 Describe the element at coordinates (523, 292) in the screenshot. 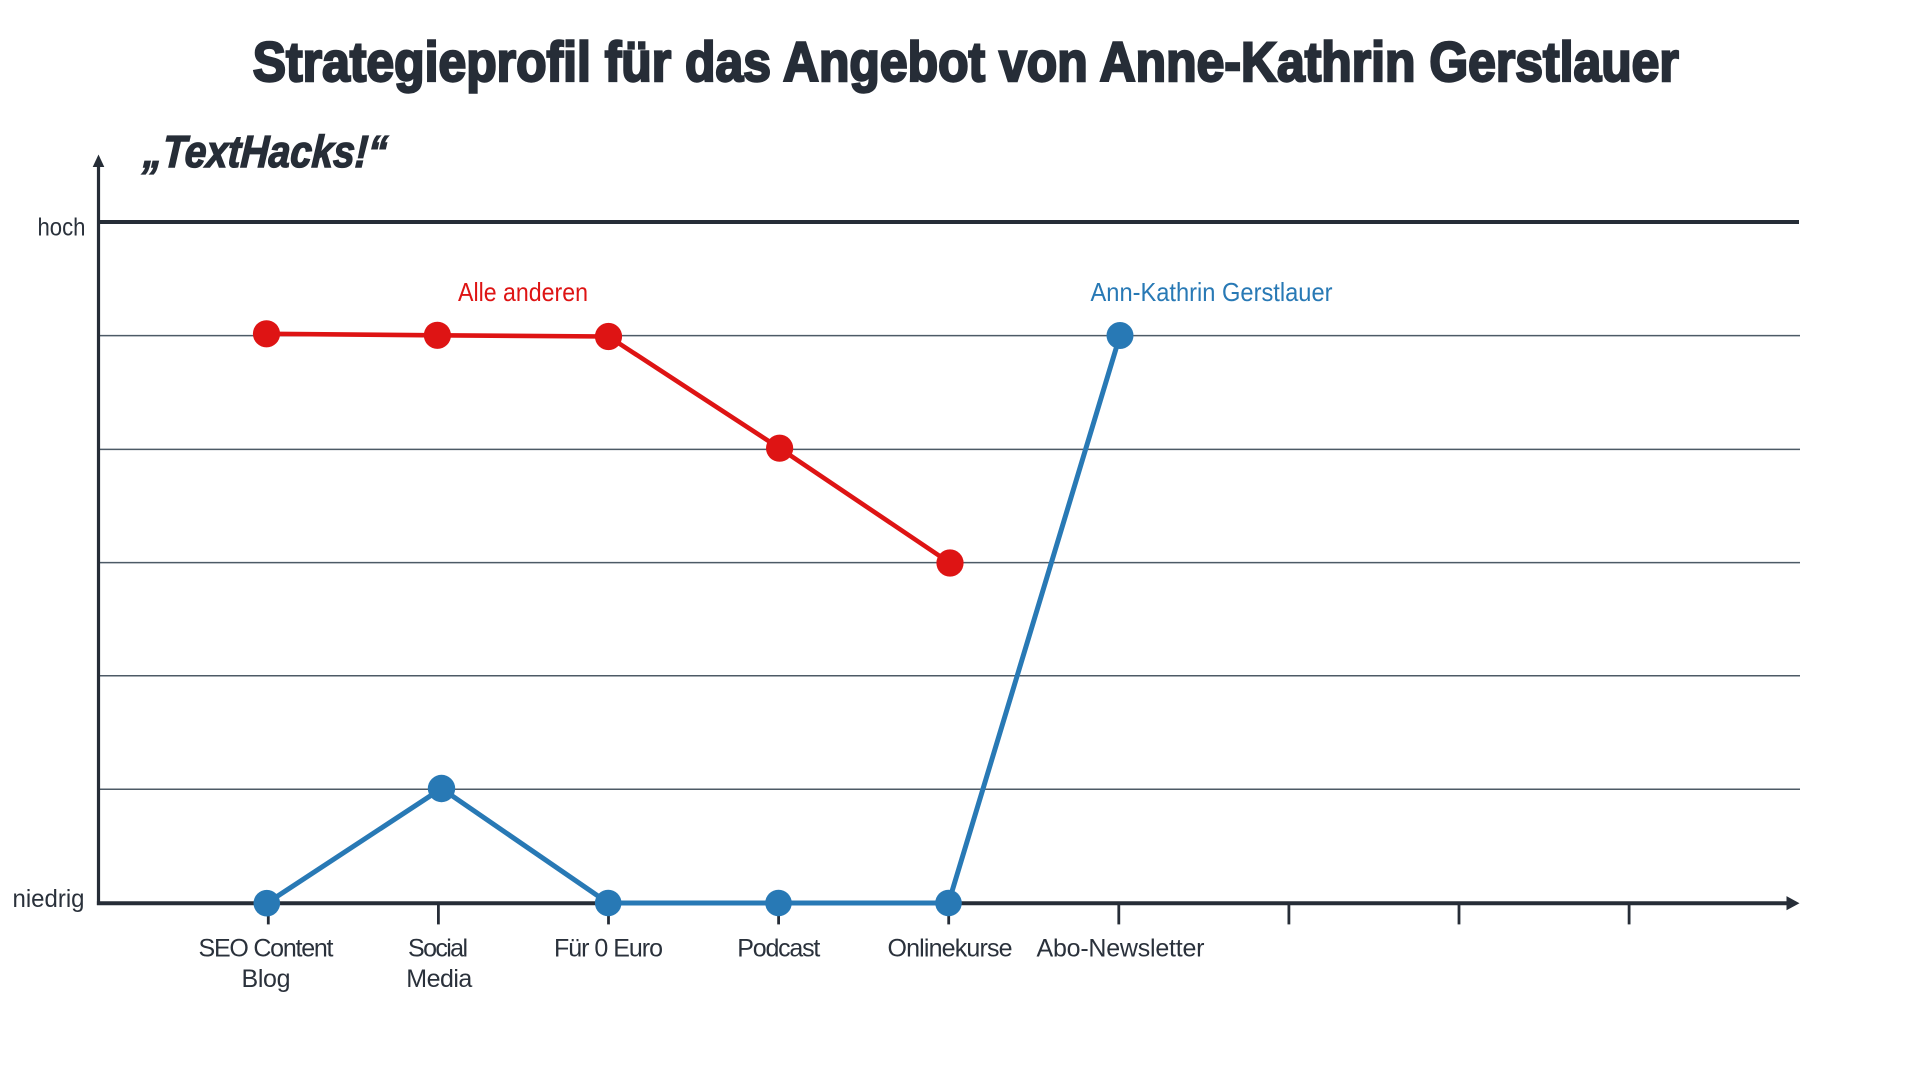

I see `svg-text: Alle anderen` at that location.